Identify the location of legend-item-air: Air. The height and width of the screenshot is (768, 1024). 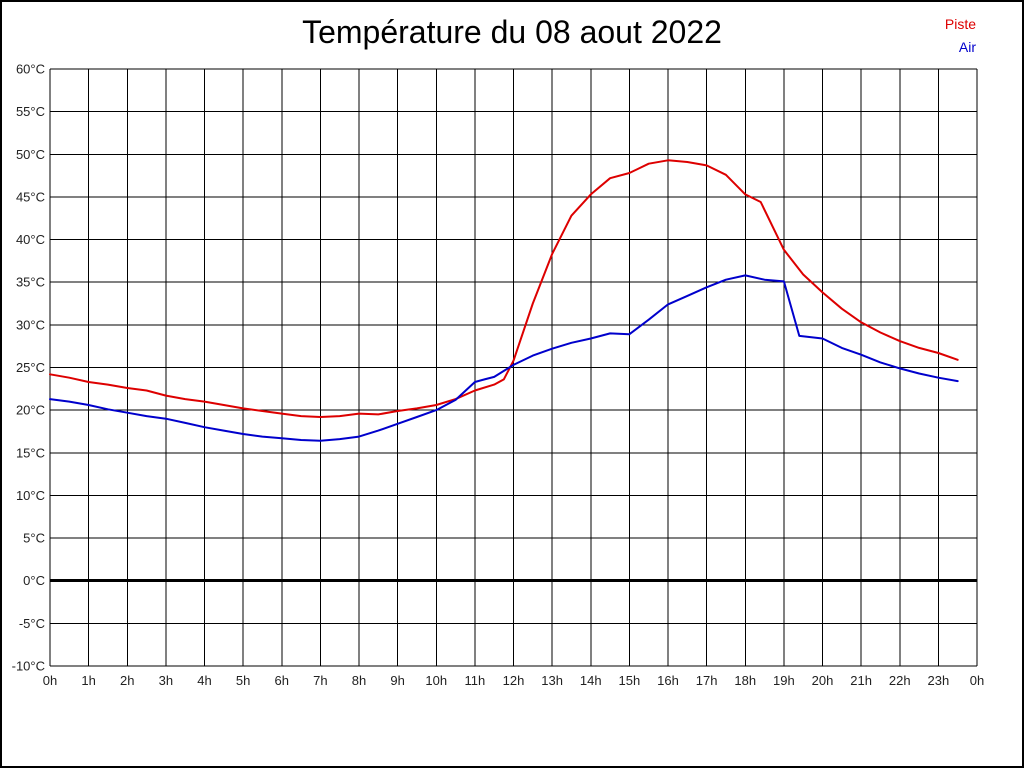
(967, 47).